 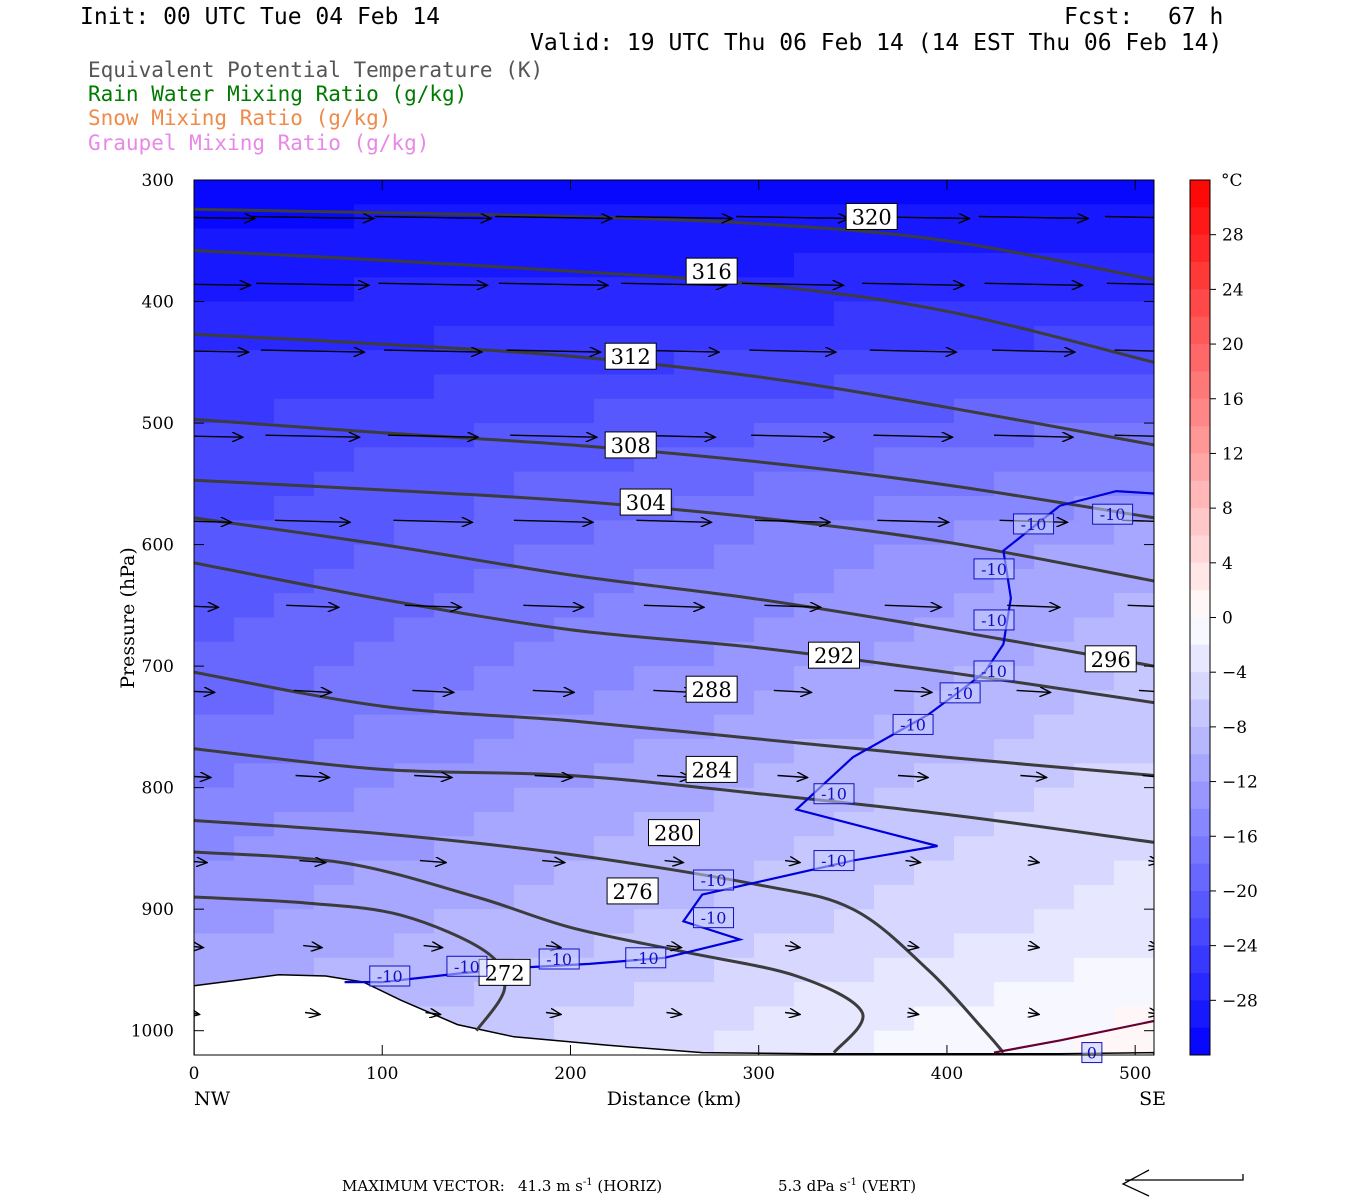 I want to click on theta-e-label-text: 276, so click(x=633, y=892).